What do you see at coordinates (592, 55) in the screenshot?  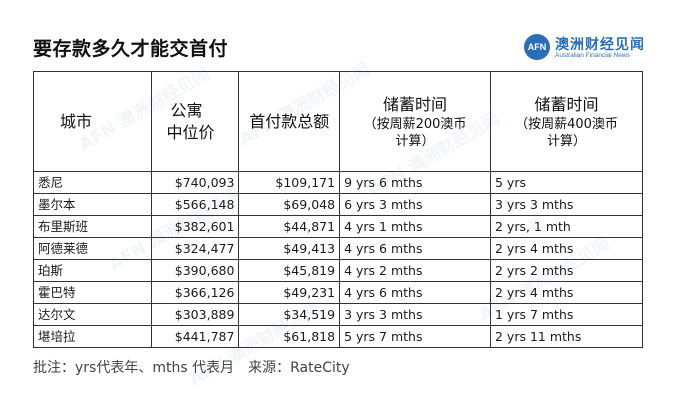 I see `logo-name-en: Australian Financial News` at bounding box center [592, 55].